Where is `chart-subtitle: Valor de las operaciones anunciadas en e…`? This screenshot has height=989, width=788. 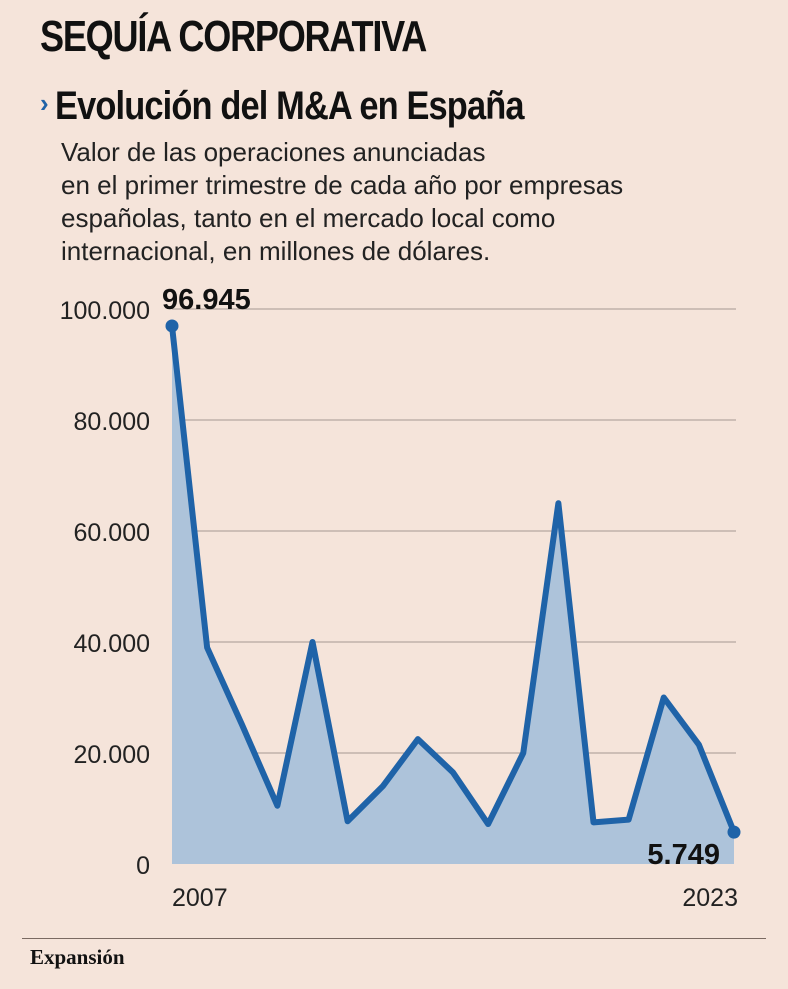 chart-subtitle: Valor de las operaciones anunciadas en e… is located at coordinates (411, 202).